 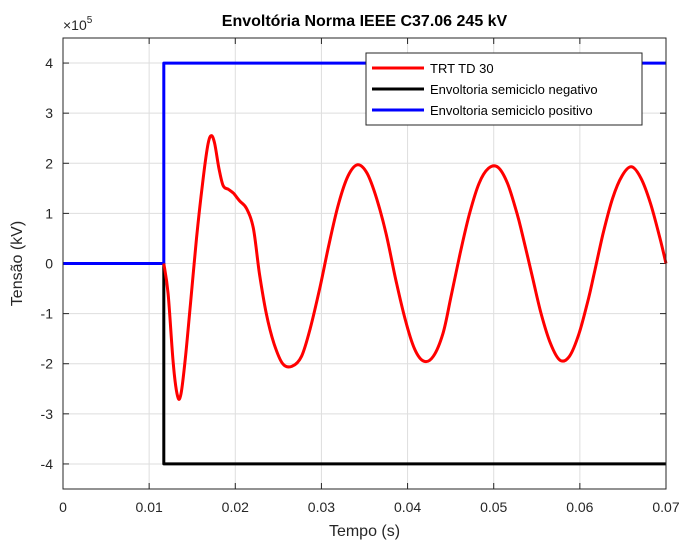 What do you see at coordinates (235, 507) in the screenshot?
I see `x-tick-label: 0.02` at bounding box center [235, 507].